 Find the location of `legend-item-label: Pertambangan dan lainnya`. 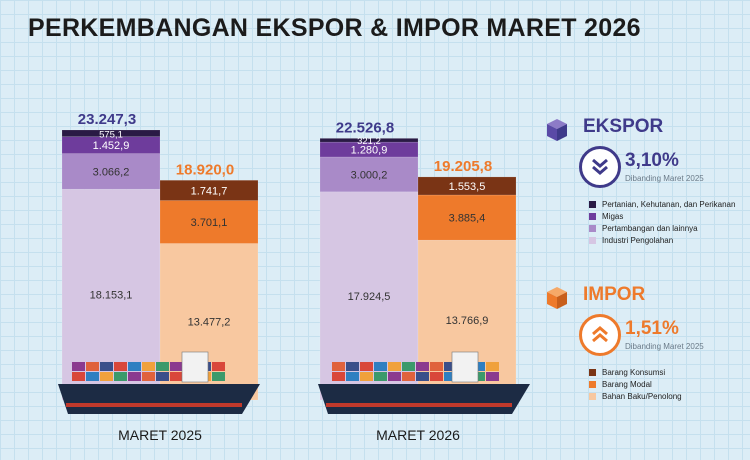

legend-item-label: Pertambangan dan lainnya is located at coordinates (650, 228).